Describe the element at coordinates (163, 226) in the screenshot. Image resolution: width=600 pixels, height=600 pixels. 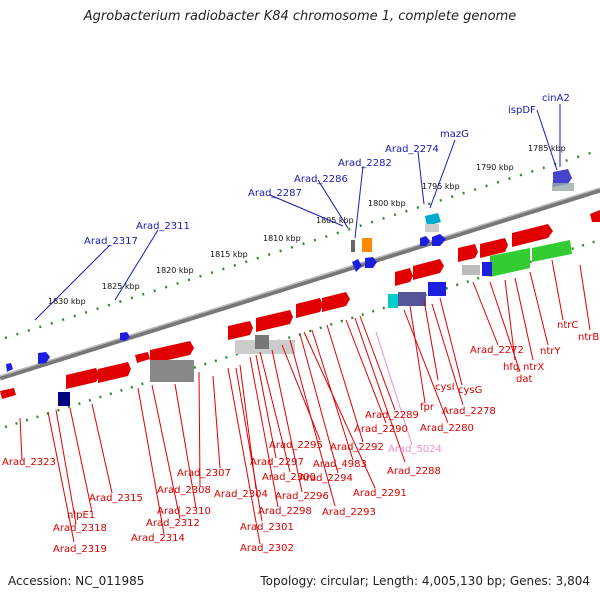
I see `gene-label: Arad_2311` at that location.